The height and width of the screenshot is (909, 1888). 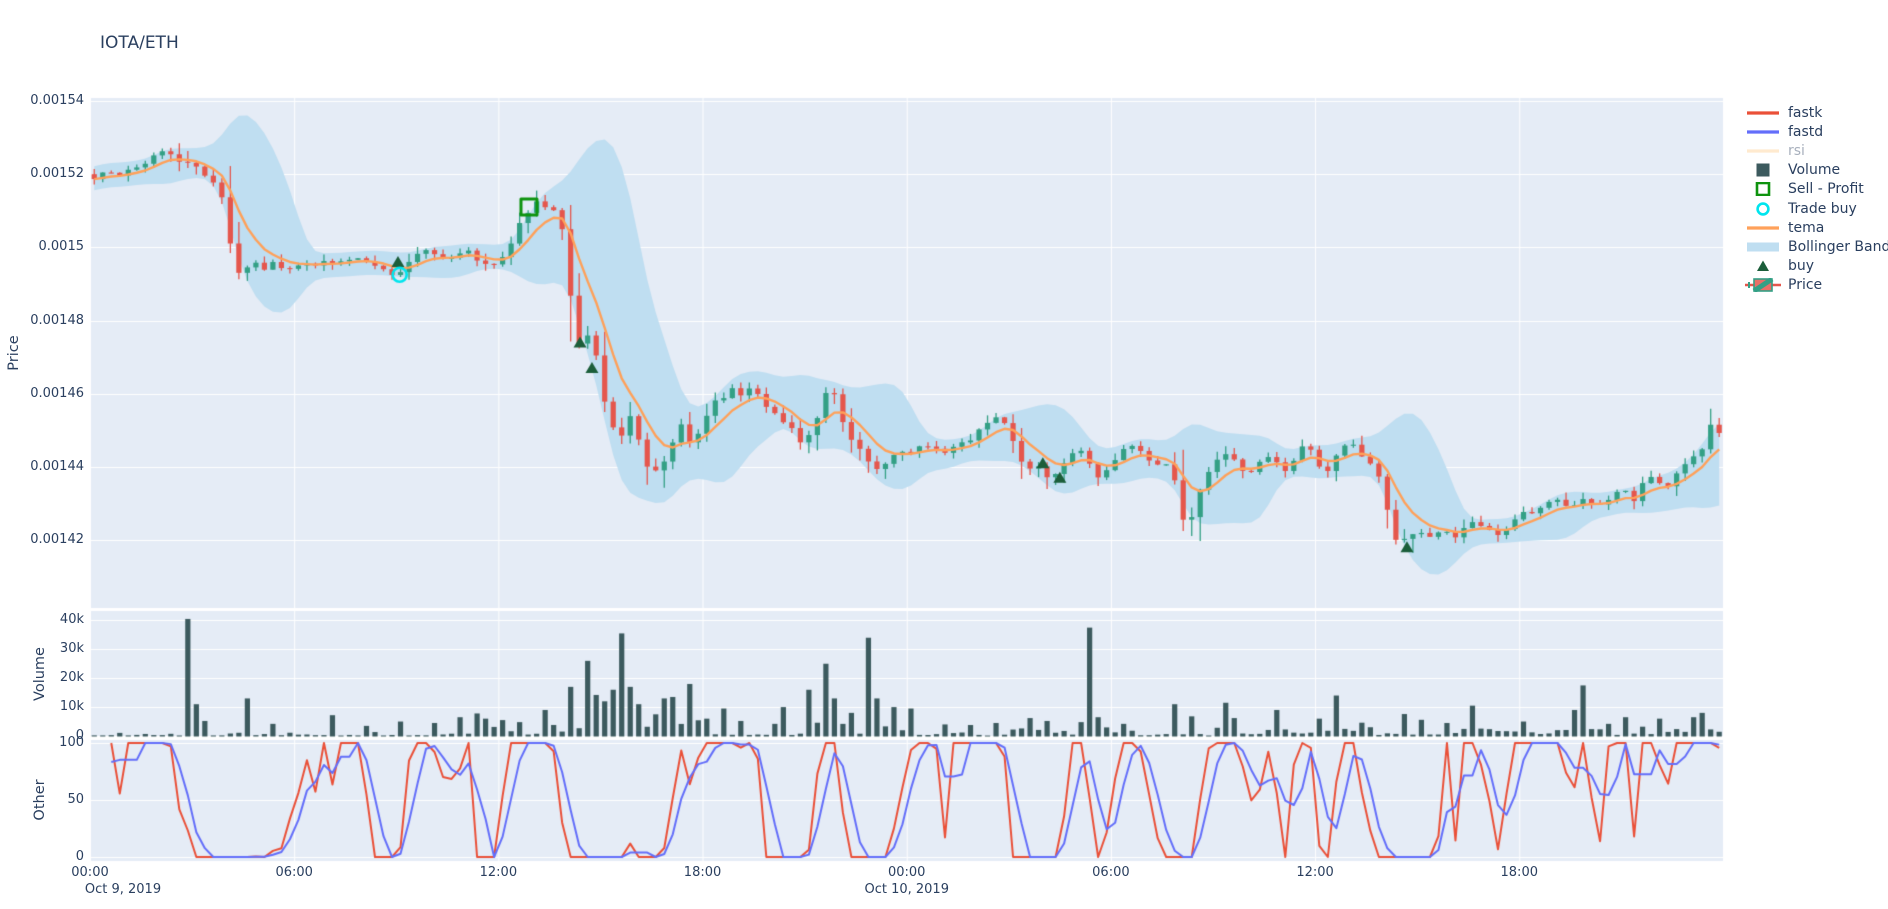 I want to click on chart-title: IOTA/ETH, so click(x=139, y=43).